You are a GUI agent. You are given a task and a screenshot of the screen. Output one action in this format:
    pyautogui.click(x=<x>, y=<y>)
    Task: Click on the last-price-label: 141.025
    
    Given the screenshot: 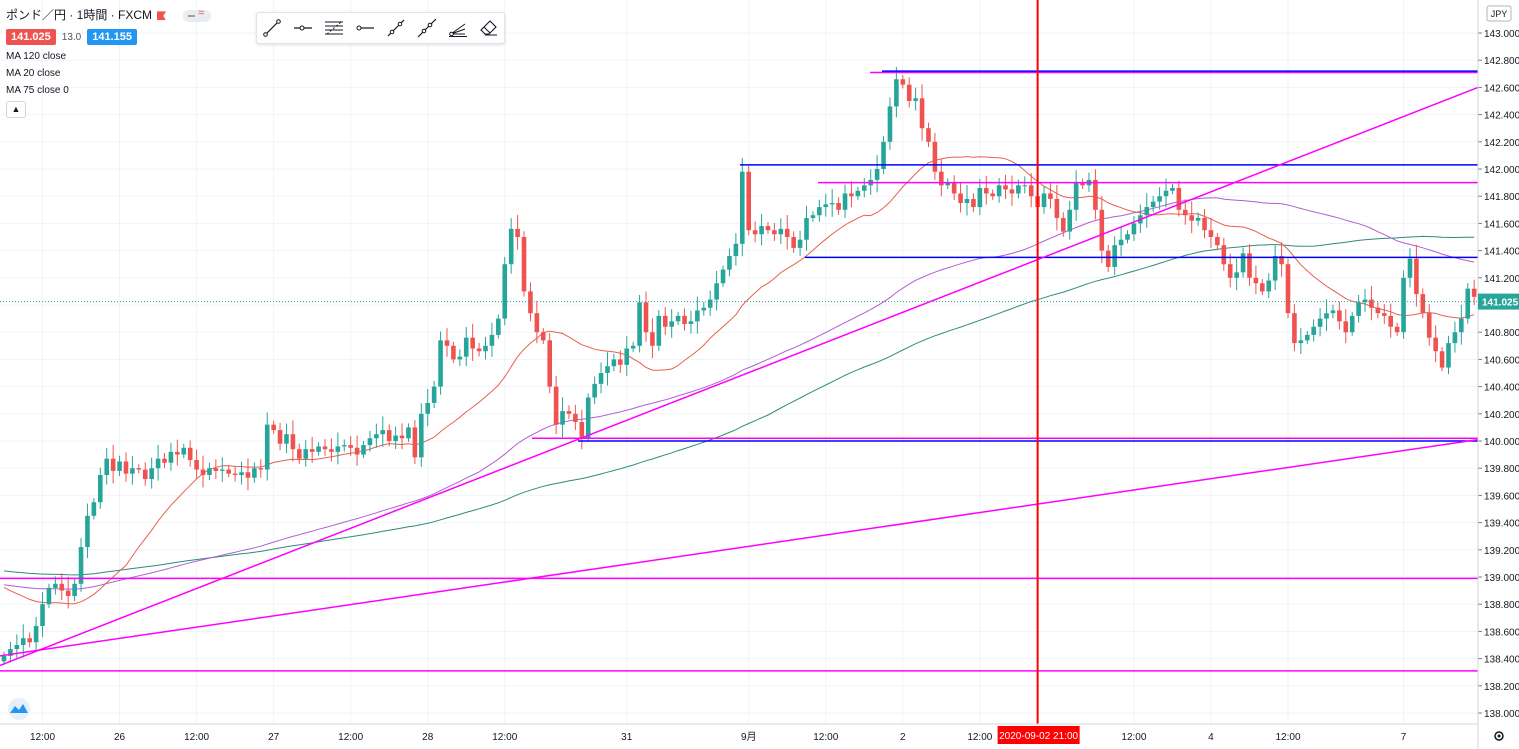 What is the action you would take?
    pyautogui.click(x=1500, y=303)
    